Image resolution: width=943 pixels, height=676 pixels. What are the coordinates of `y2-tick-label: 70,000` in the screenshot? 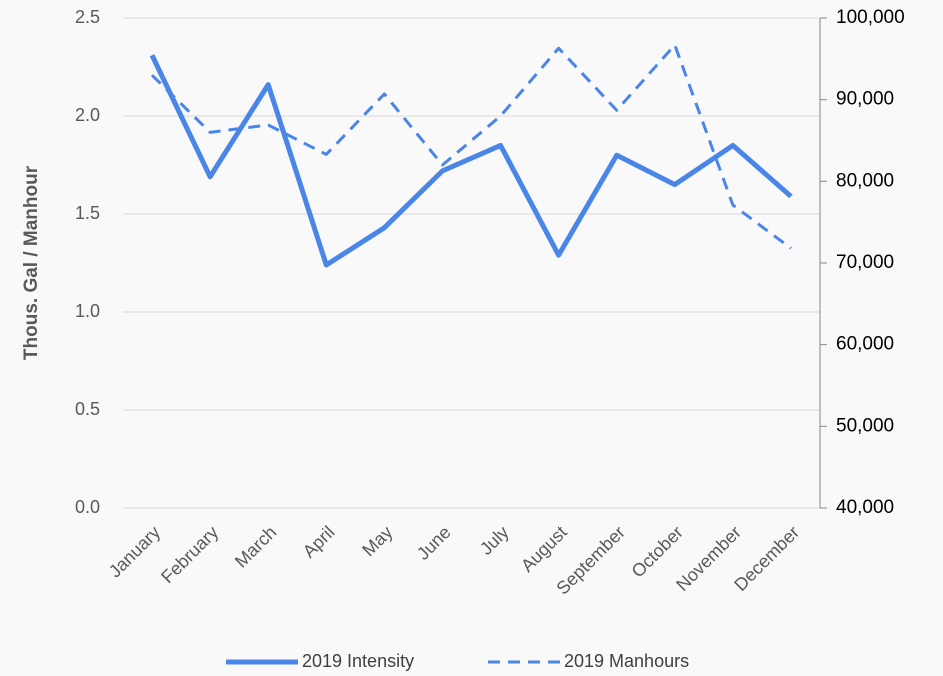 It's located at (865, 262).